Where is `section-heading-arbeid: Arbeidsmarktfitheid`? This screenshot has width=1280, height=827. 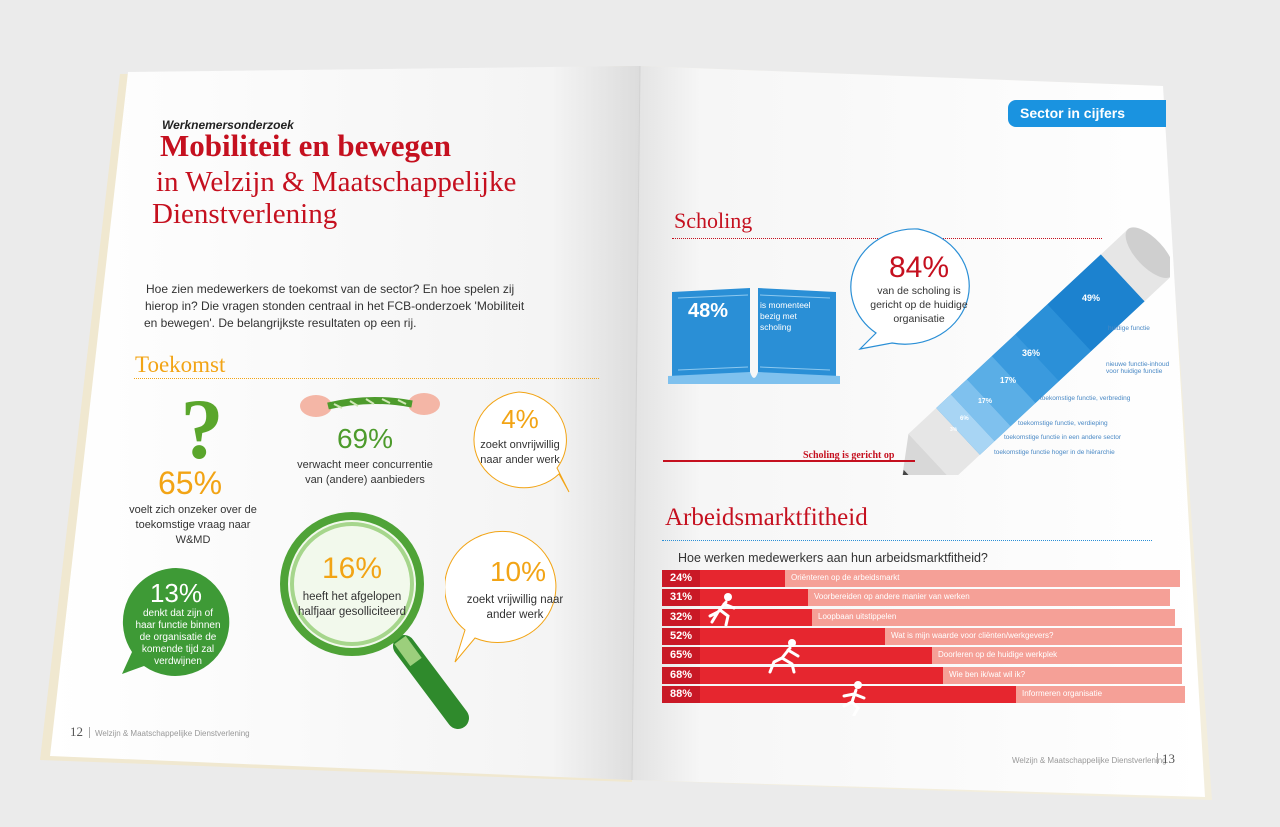
section-heading-arbeid: Arbeidsmarktfitheid is located at coordinates (766, 517).